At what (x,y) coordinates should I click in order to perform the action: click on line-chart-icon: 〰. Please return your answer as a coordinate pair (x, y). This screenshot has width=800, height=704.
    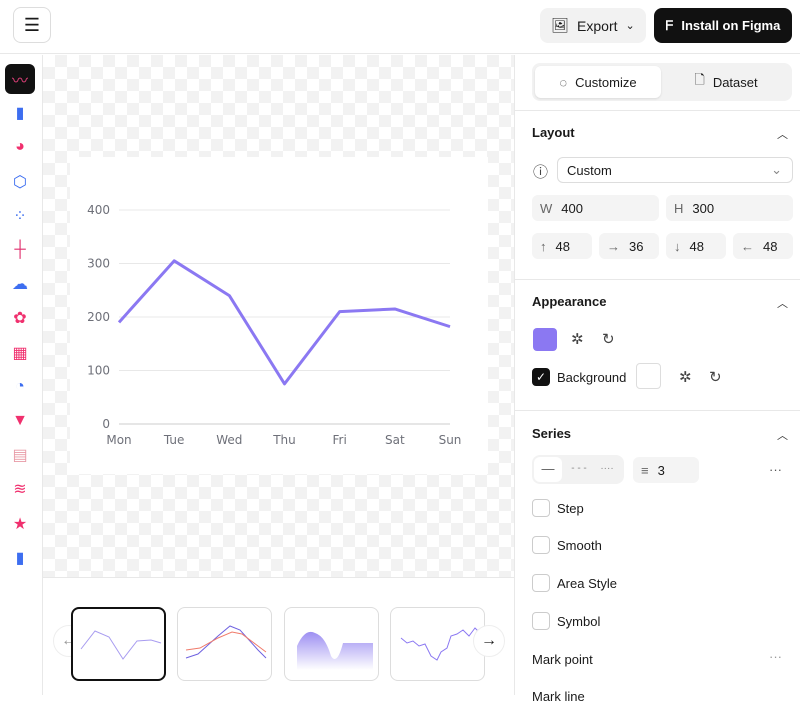
    Looking at the image, I should click on (20, 79).